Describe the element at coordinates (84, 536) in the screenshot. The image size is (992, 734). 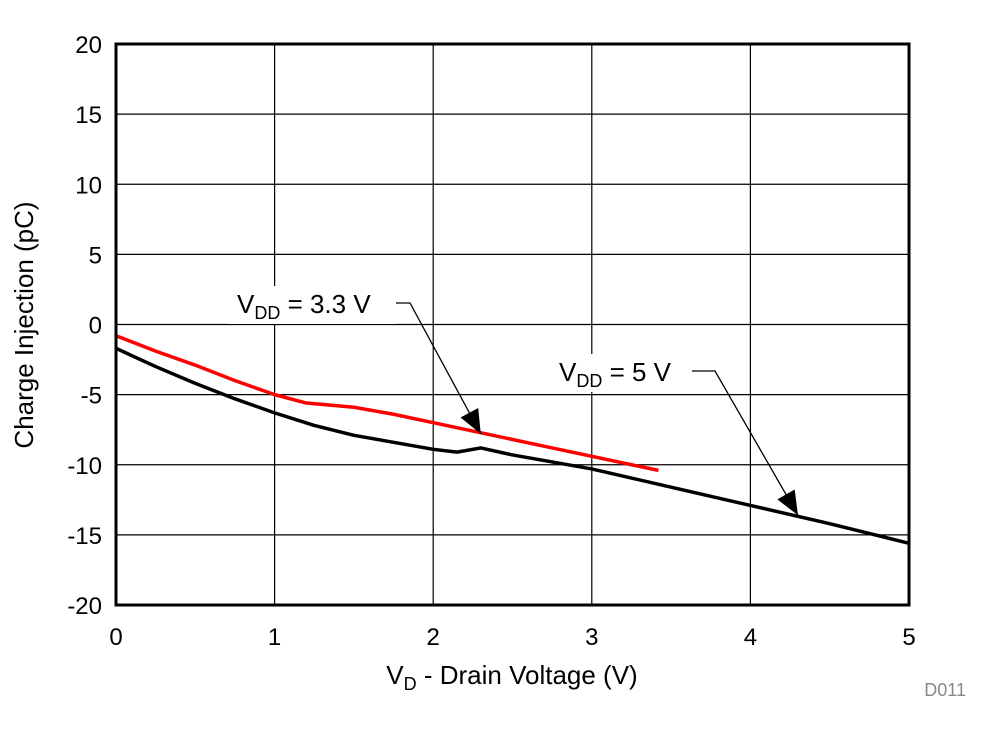
I see `y-tick-label: -15` at that location.